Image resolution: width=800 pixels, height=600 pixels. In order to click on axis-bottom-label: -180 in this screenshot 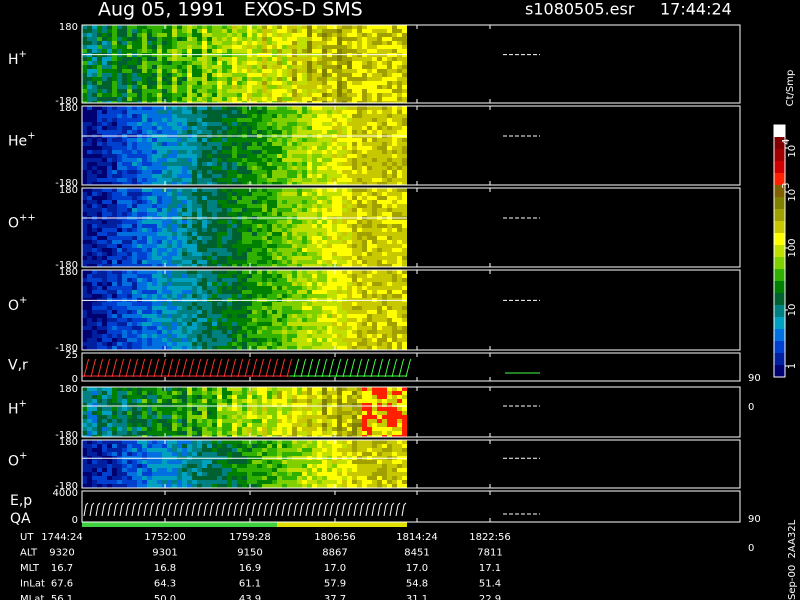, I will do `click(66, 183)`.